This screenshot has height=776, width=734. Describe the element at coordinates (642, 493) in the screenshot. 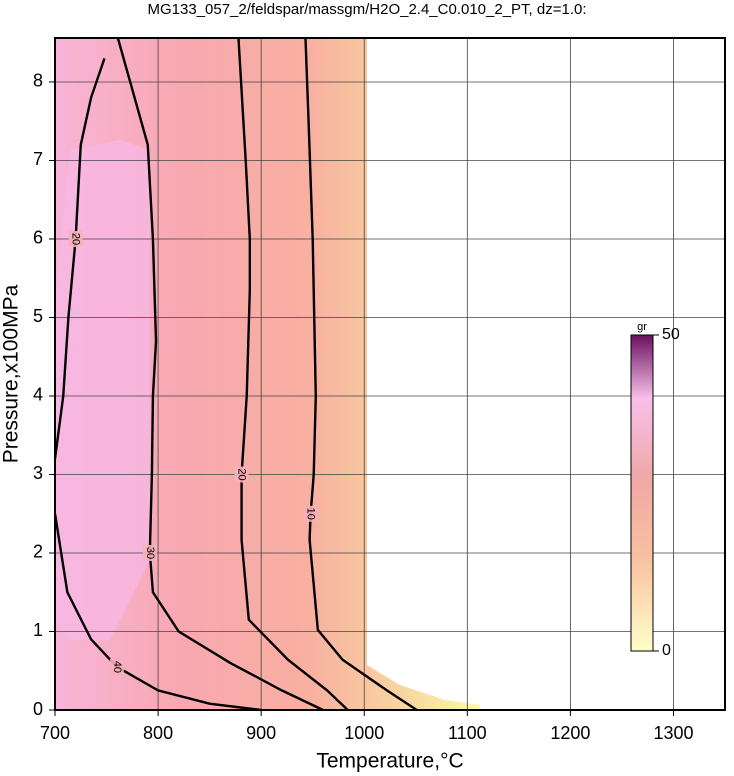

I see `colorbar` at that location.